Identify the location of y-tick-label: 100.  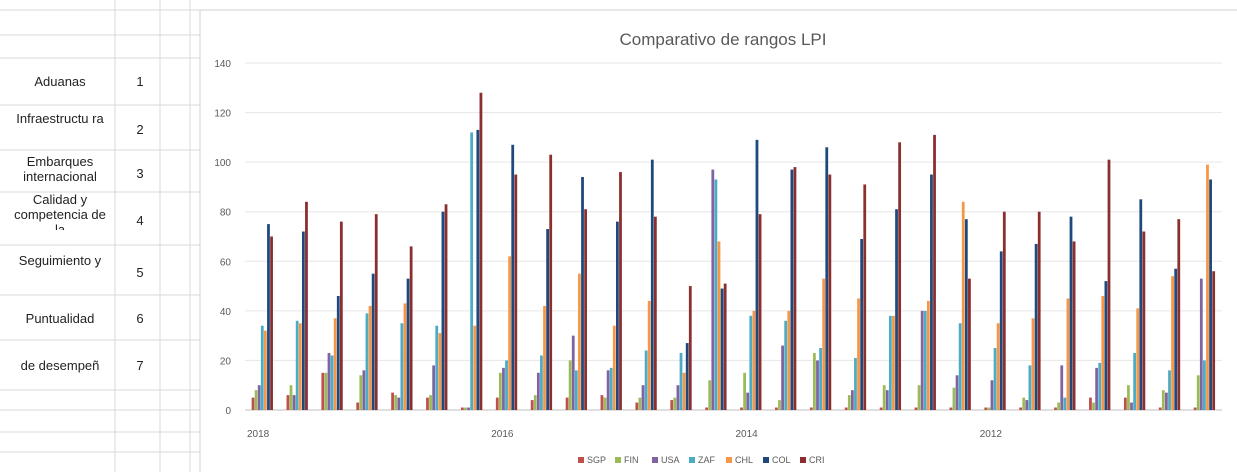
(222, 163).